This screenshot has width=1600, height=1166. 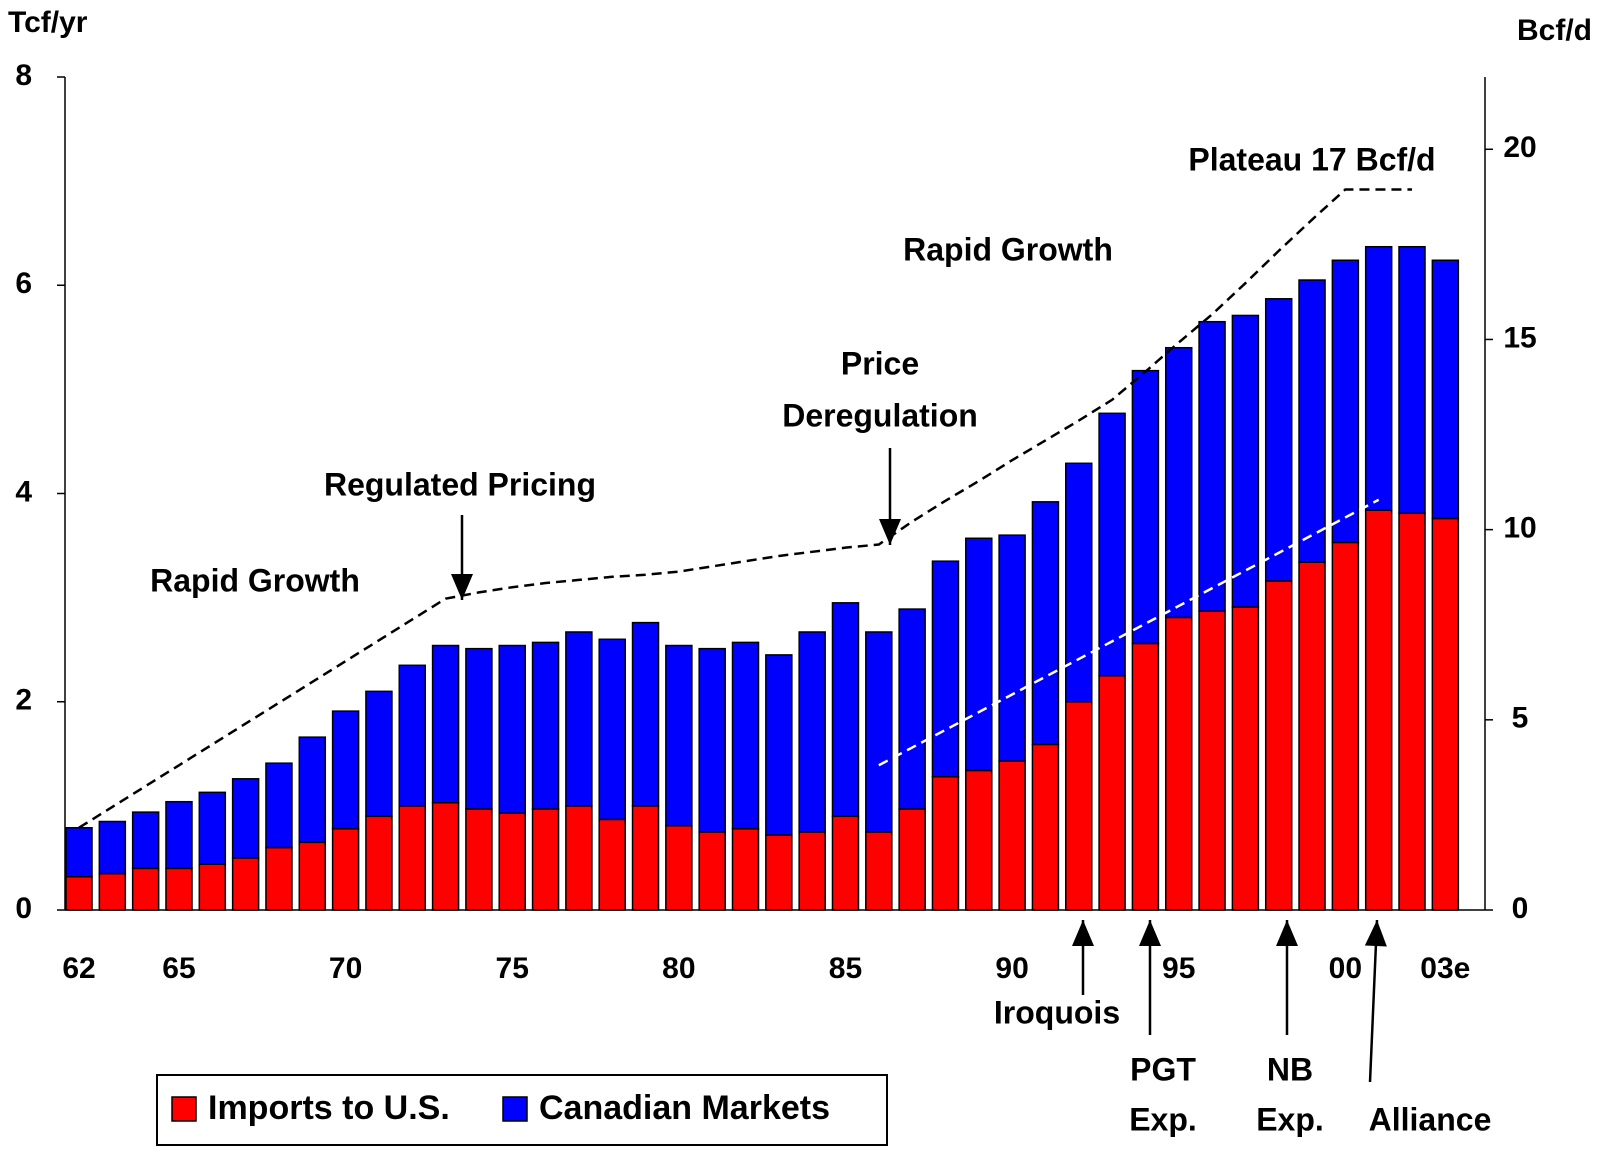 I want to click on annotation: Iroquois, so click(x=1057, y=1012).